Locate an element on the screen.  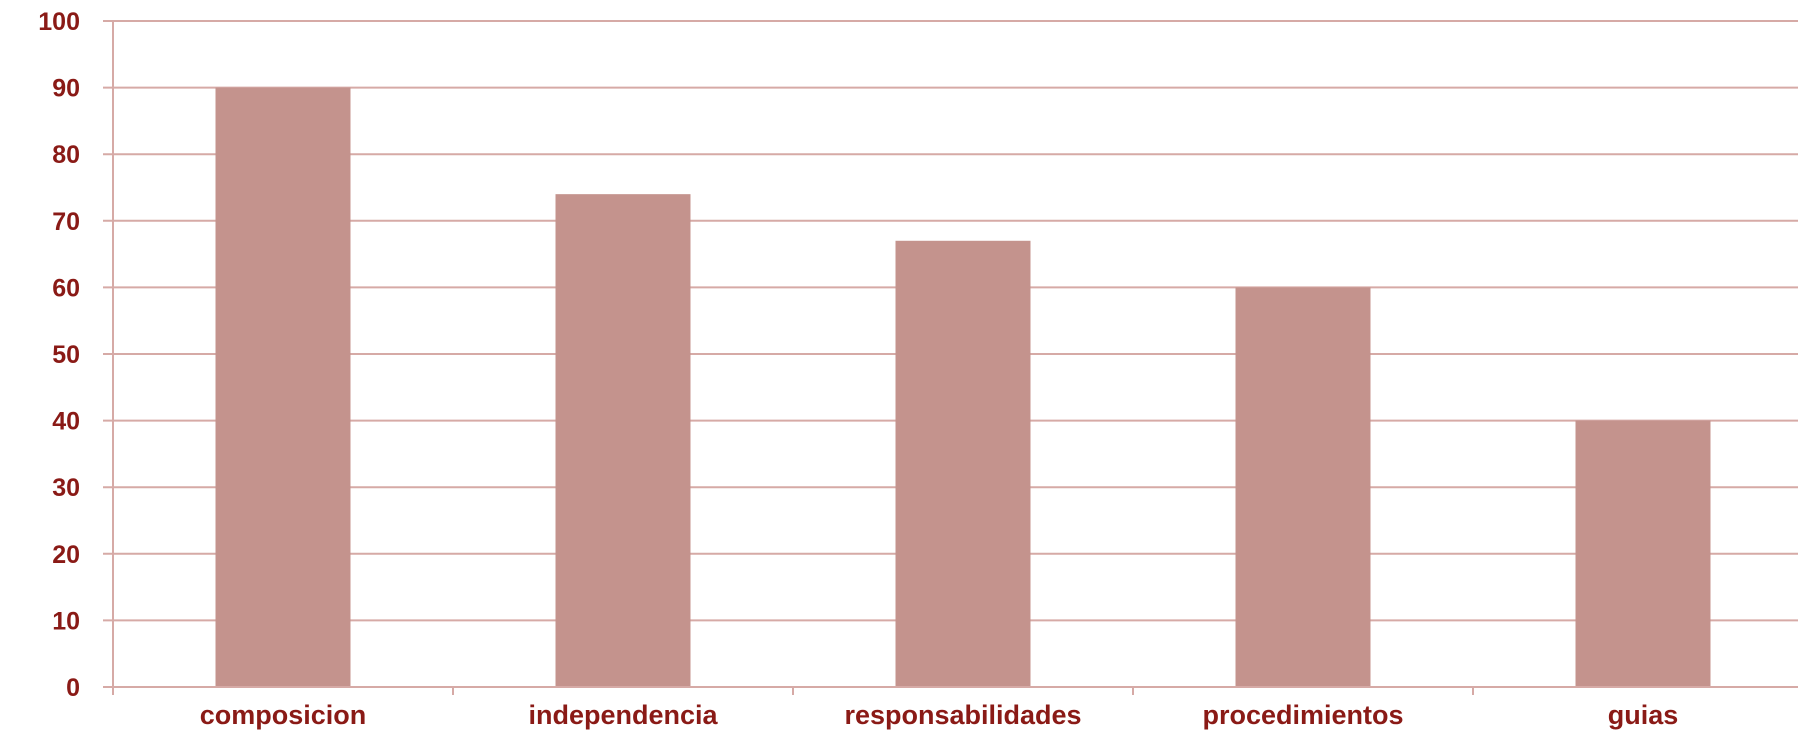
y-tick-label: 90 is located at coordinates (66, 89).